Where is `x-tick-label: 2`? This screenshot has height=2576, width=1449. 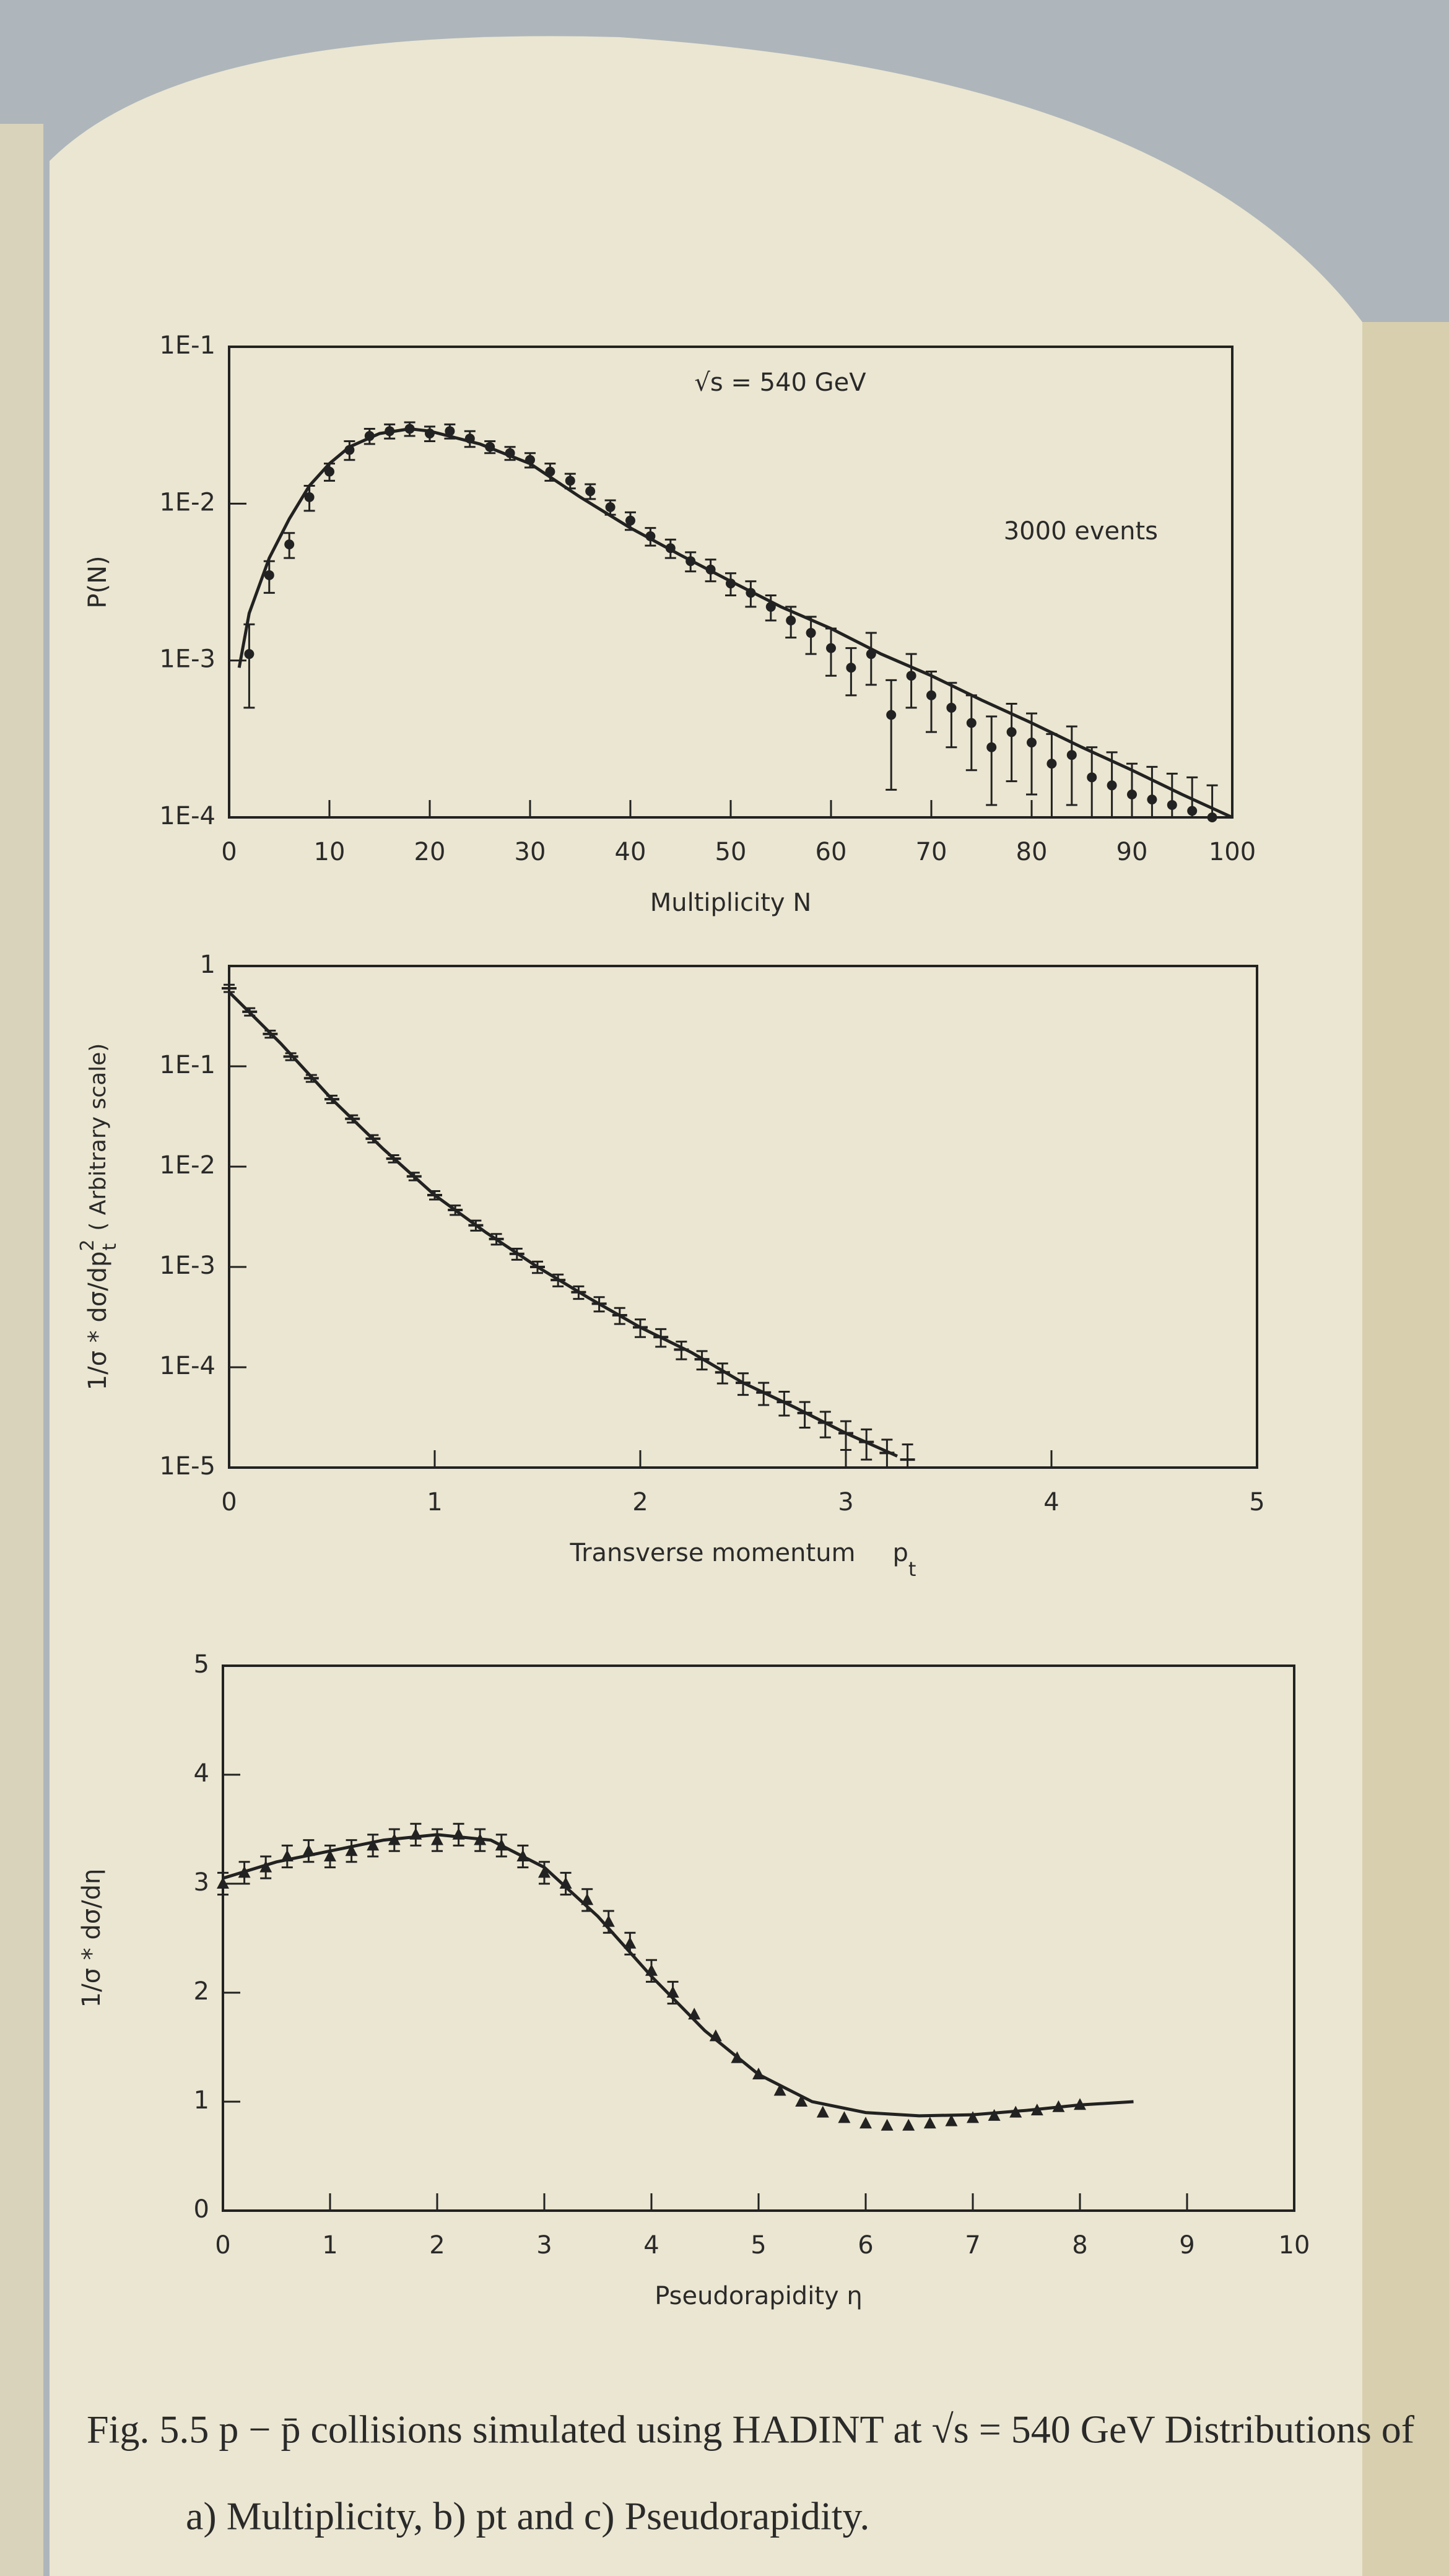
x-tick-label: 2 is located at coordinates (640, 1502).